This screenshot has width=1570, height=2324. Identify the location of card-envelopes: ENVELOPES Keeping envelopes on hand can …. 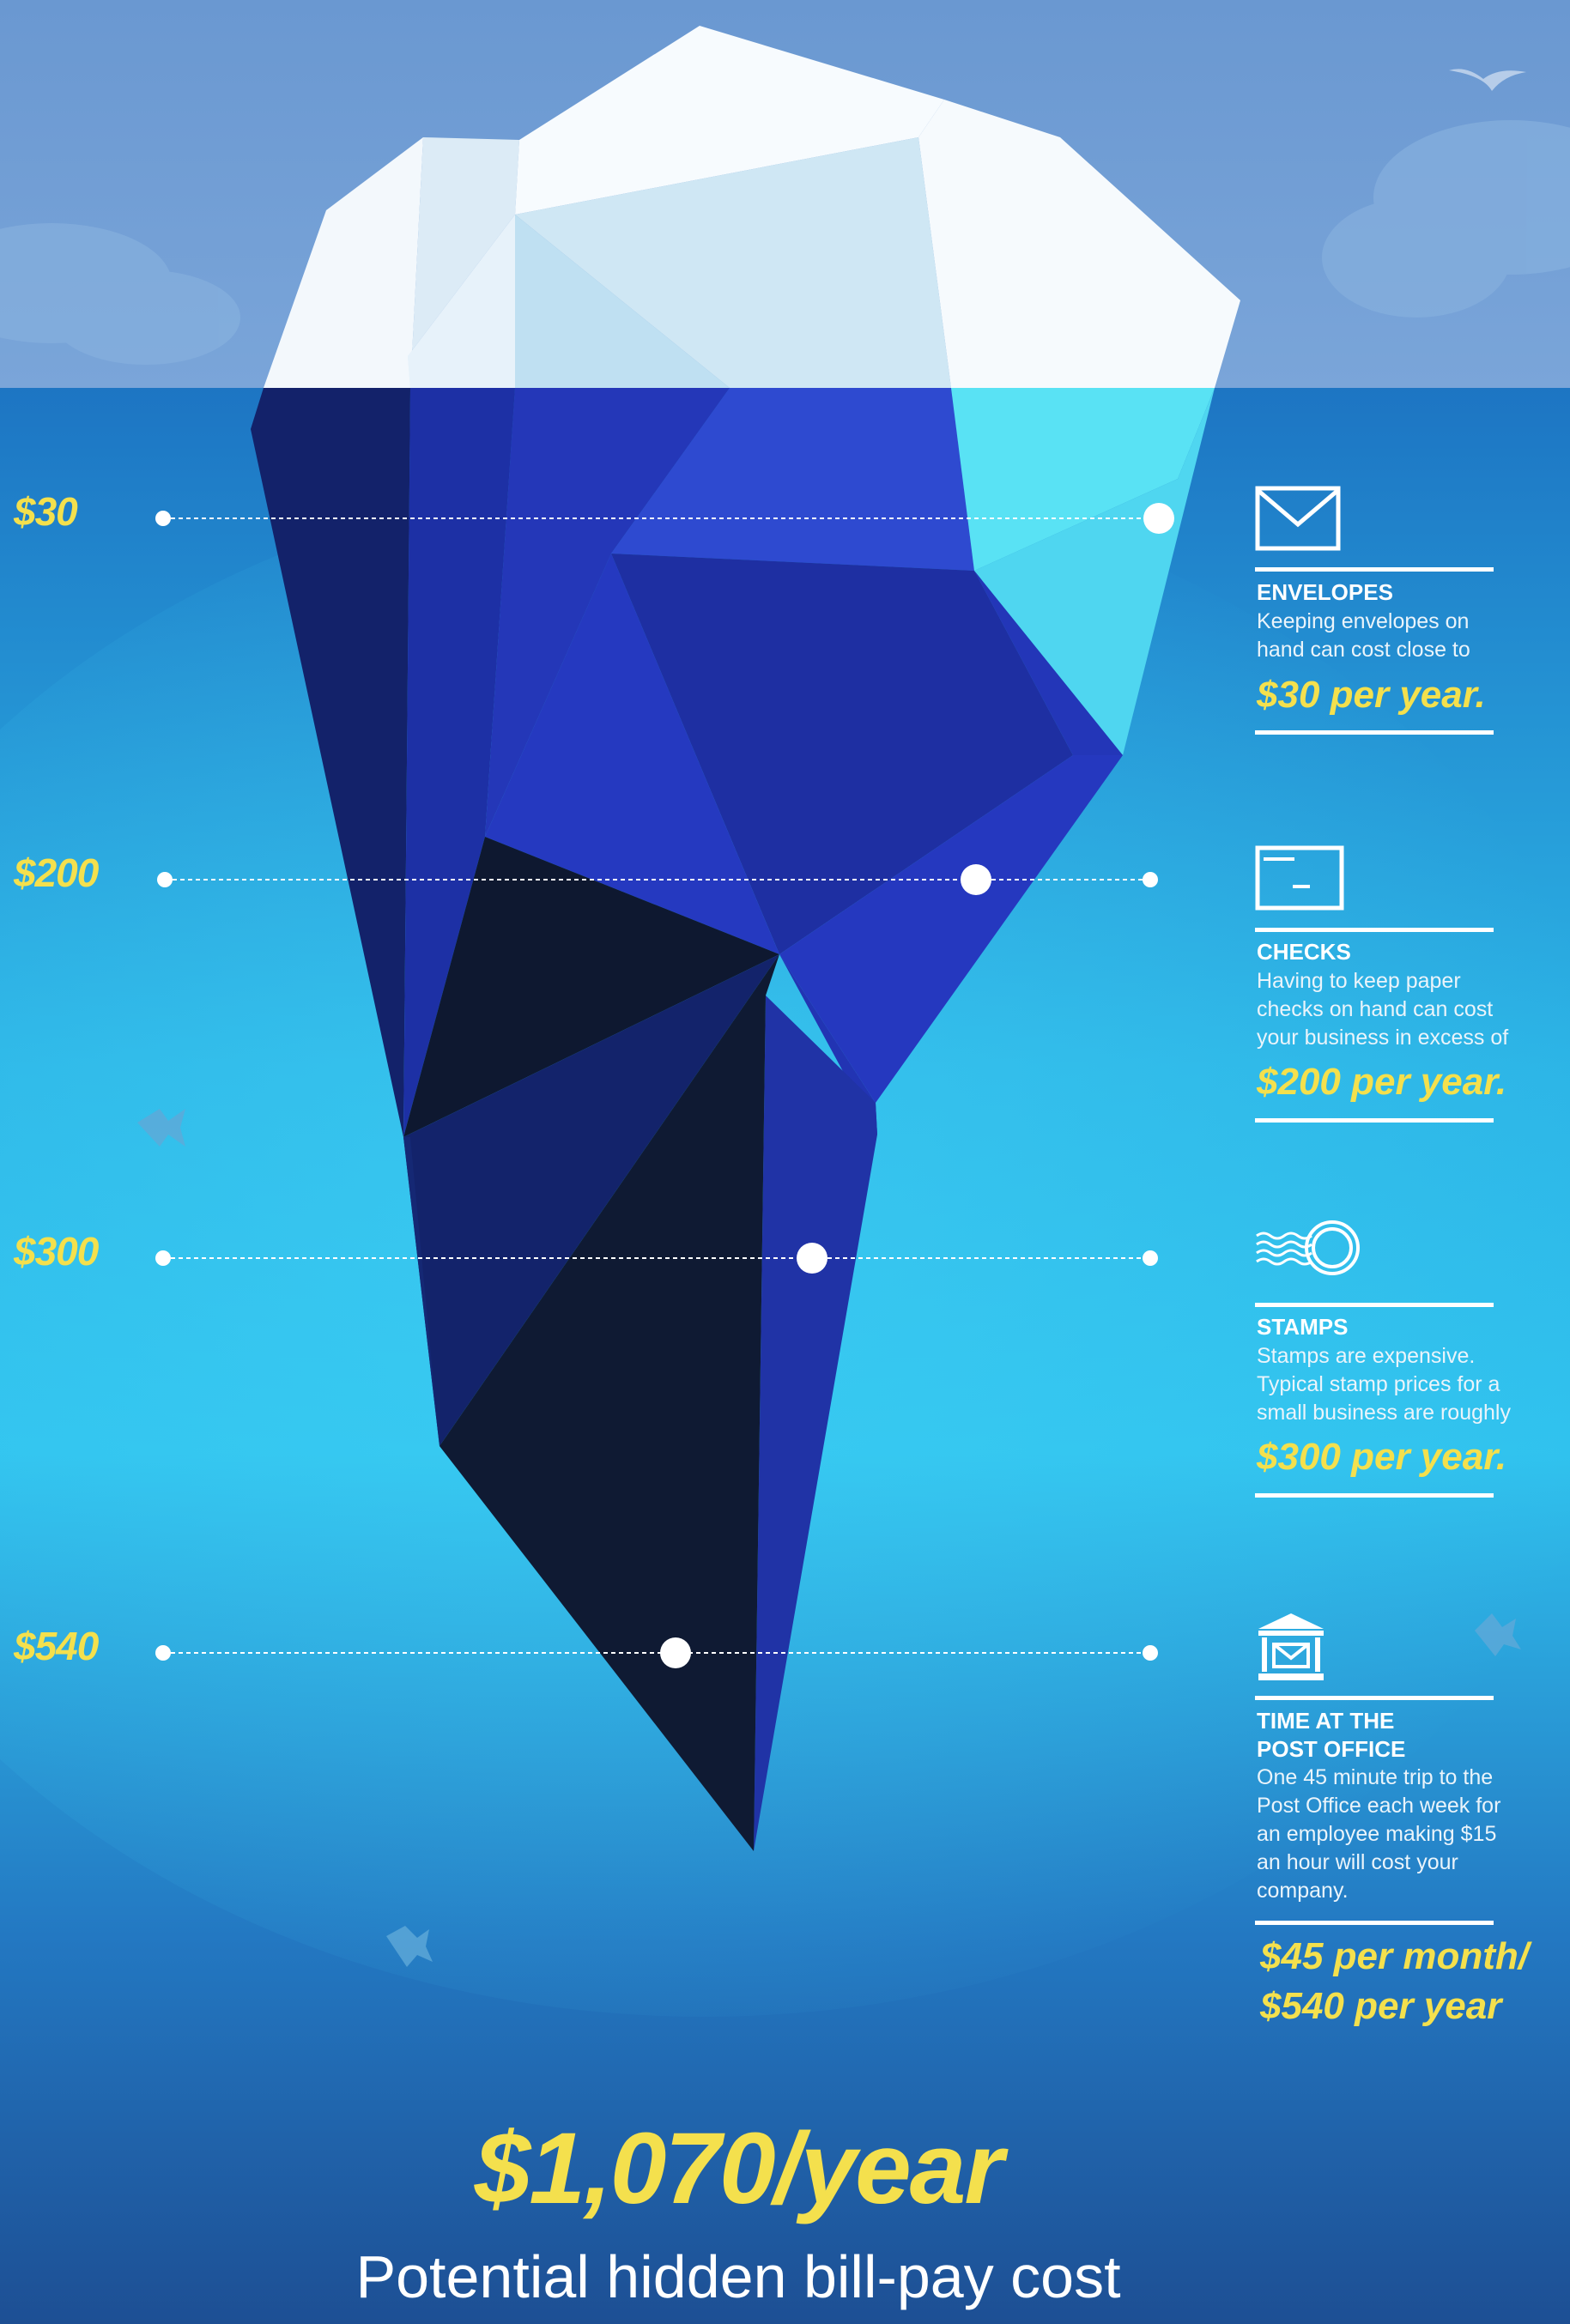
(1396, 614).